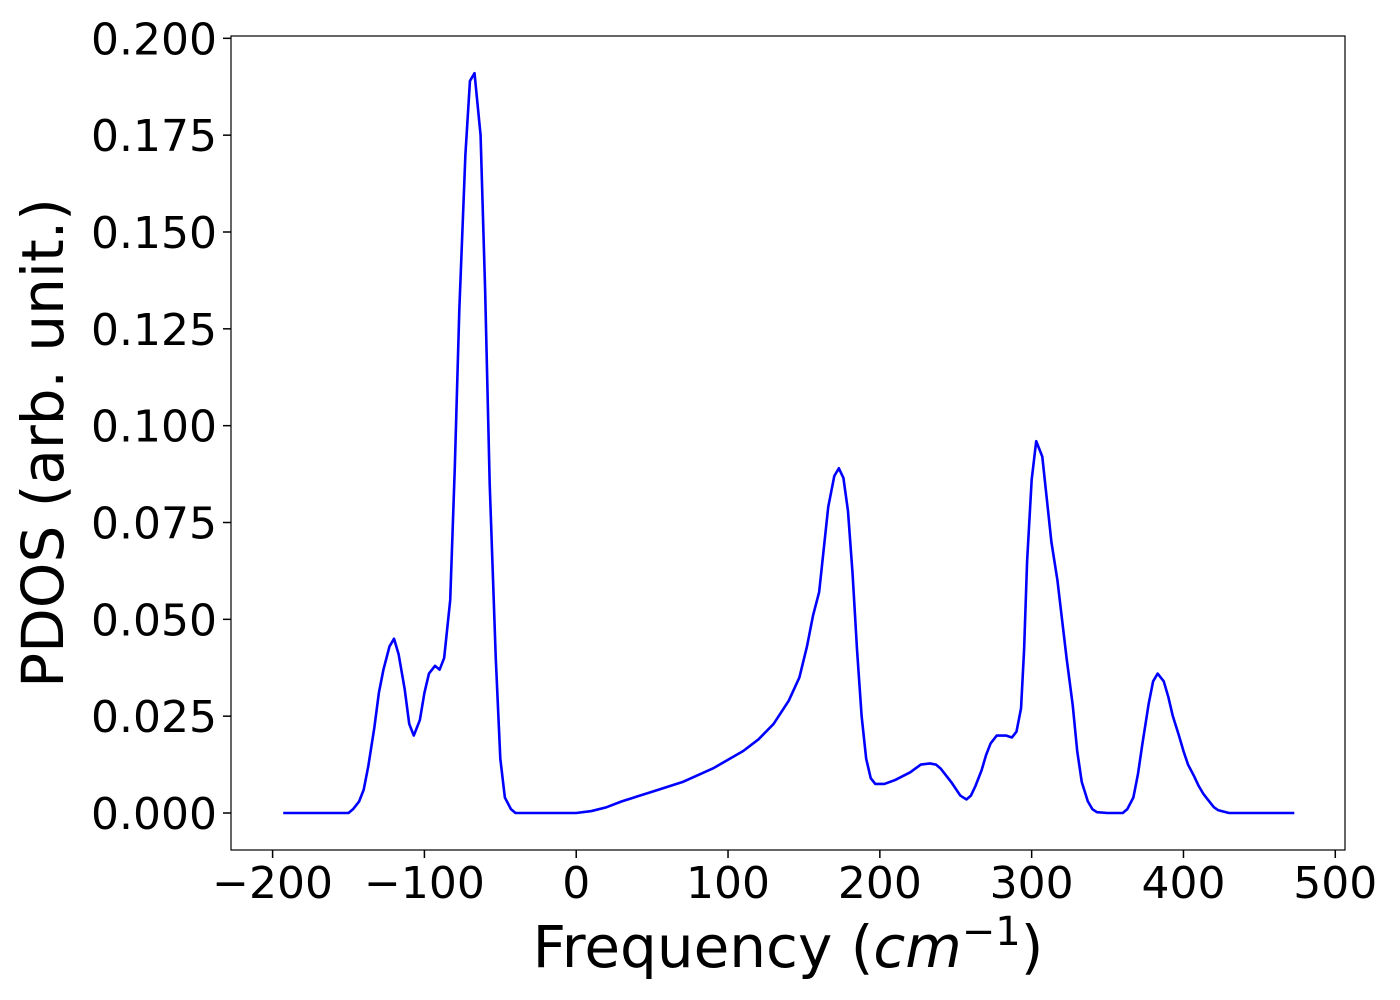  Describe the element at coordinates (728, 883) in the screenshot. I see `x-tick-label: 100` at that location.